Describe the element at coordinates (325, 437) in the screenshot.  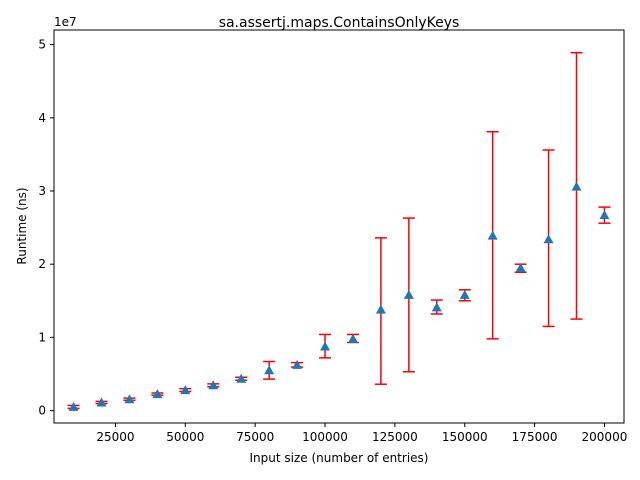
I see `x-tick-label: 100000` at that location.